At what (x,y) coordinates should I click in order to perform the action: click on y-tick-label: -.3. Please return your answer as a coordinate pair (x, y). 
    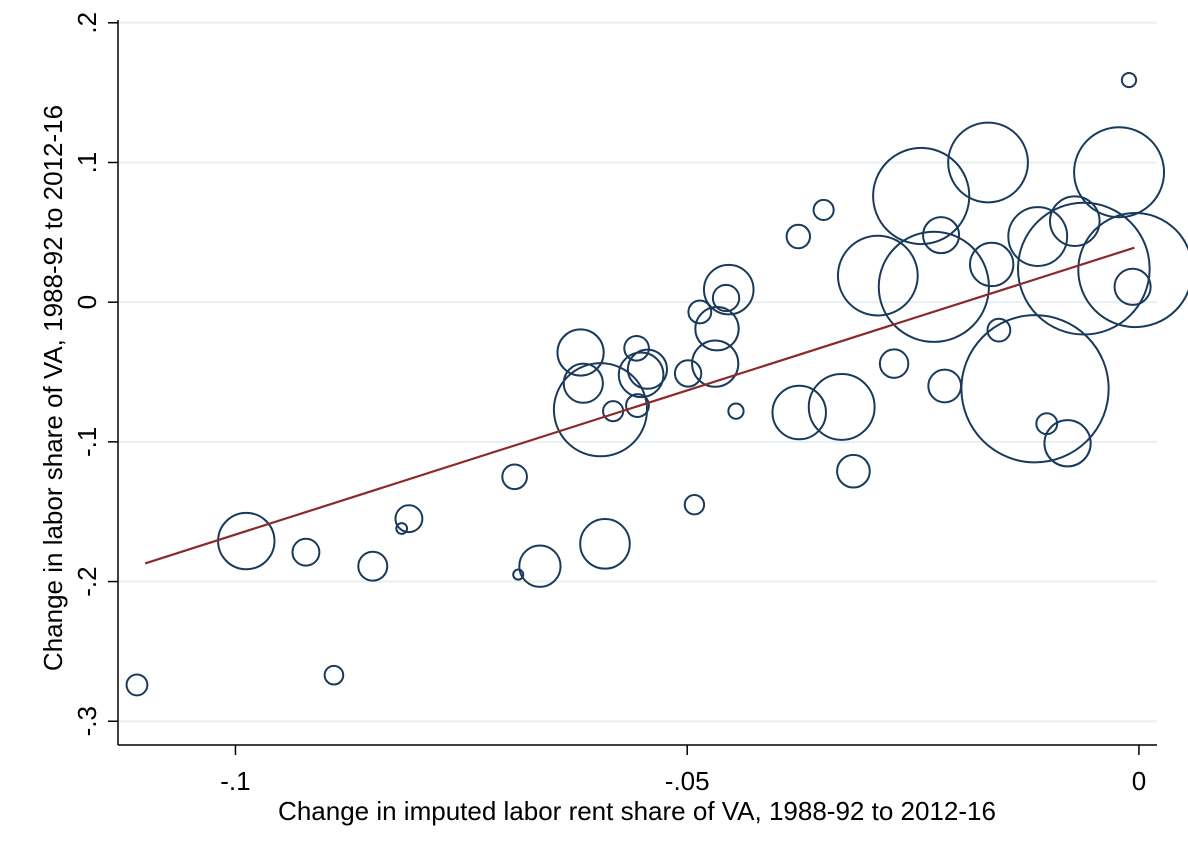
    Looking at the image, I should click on (87, 721).